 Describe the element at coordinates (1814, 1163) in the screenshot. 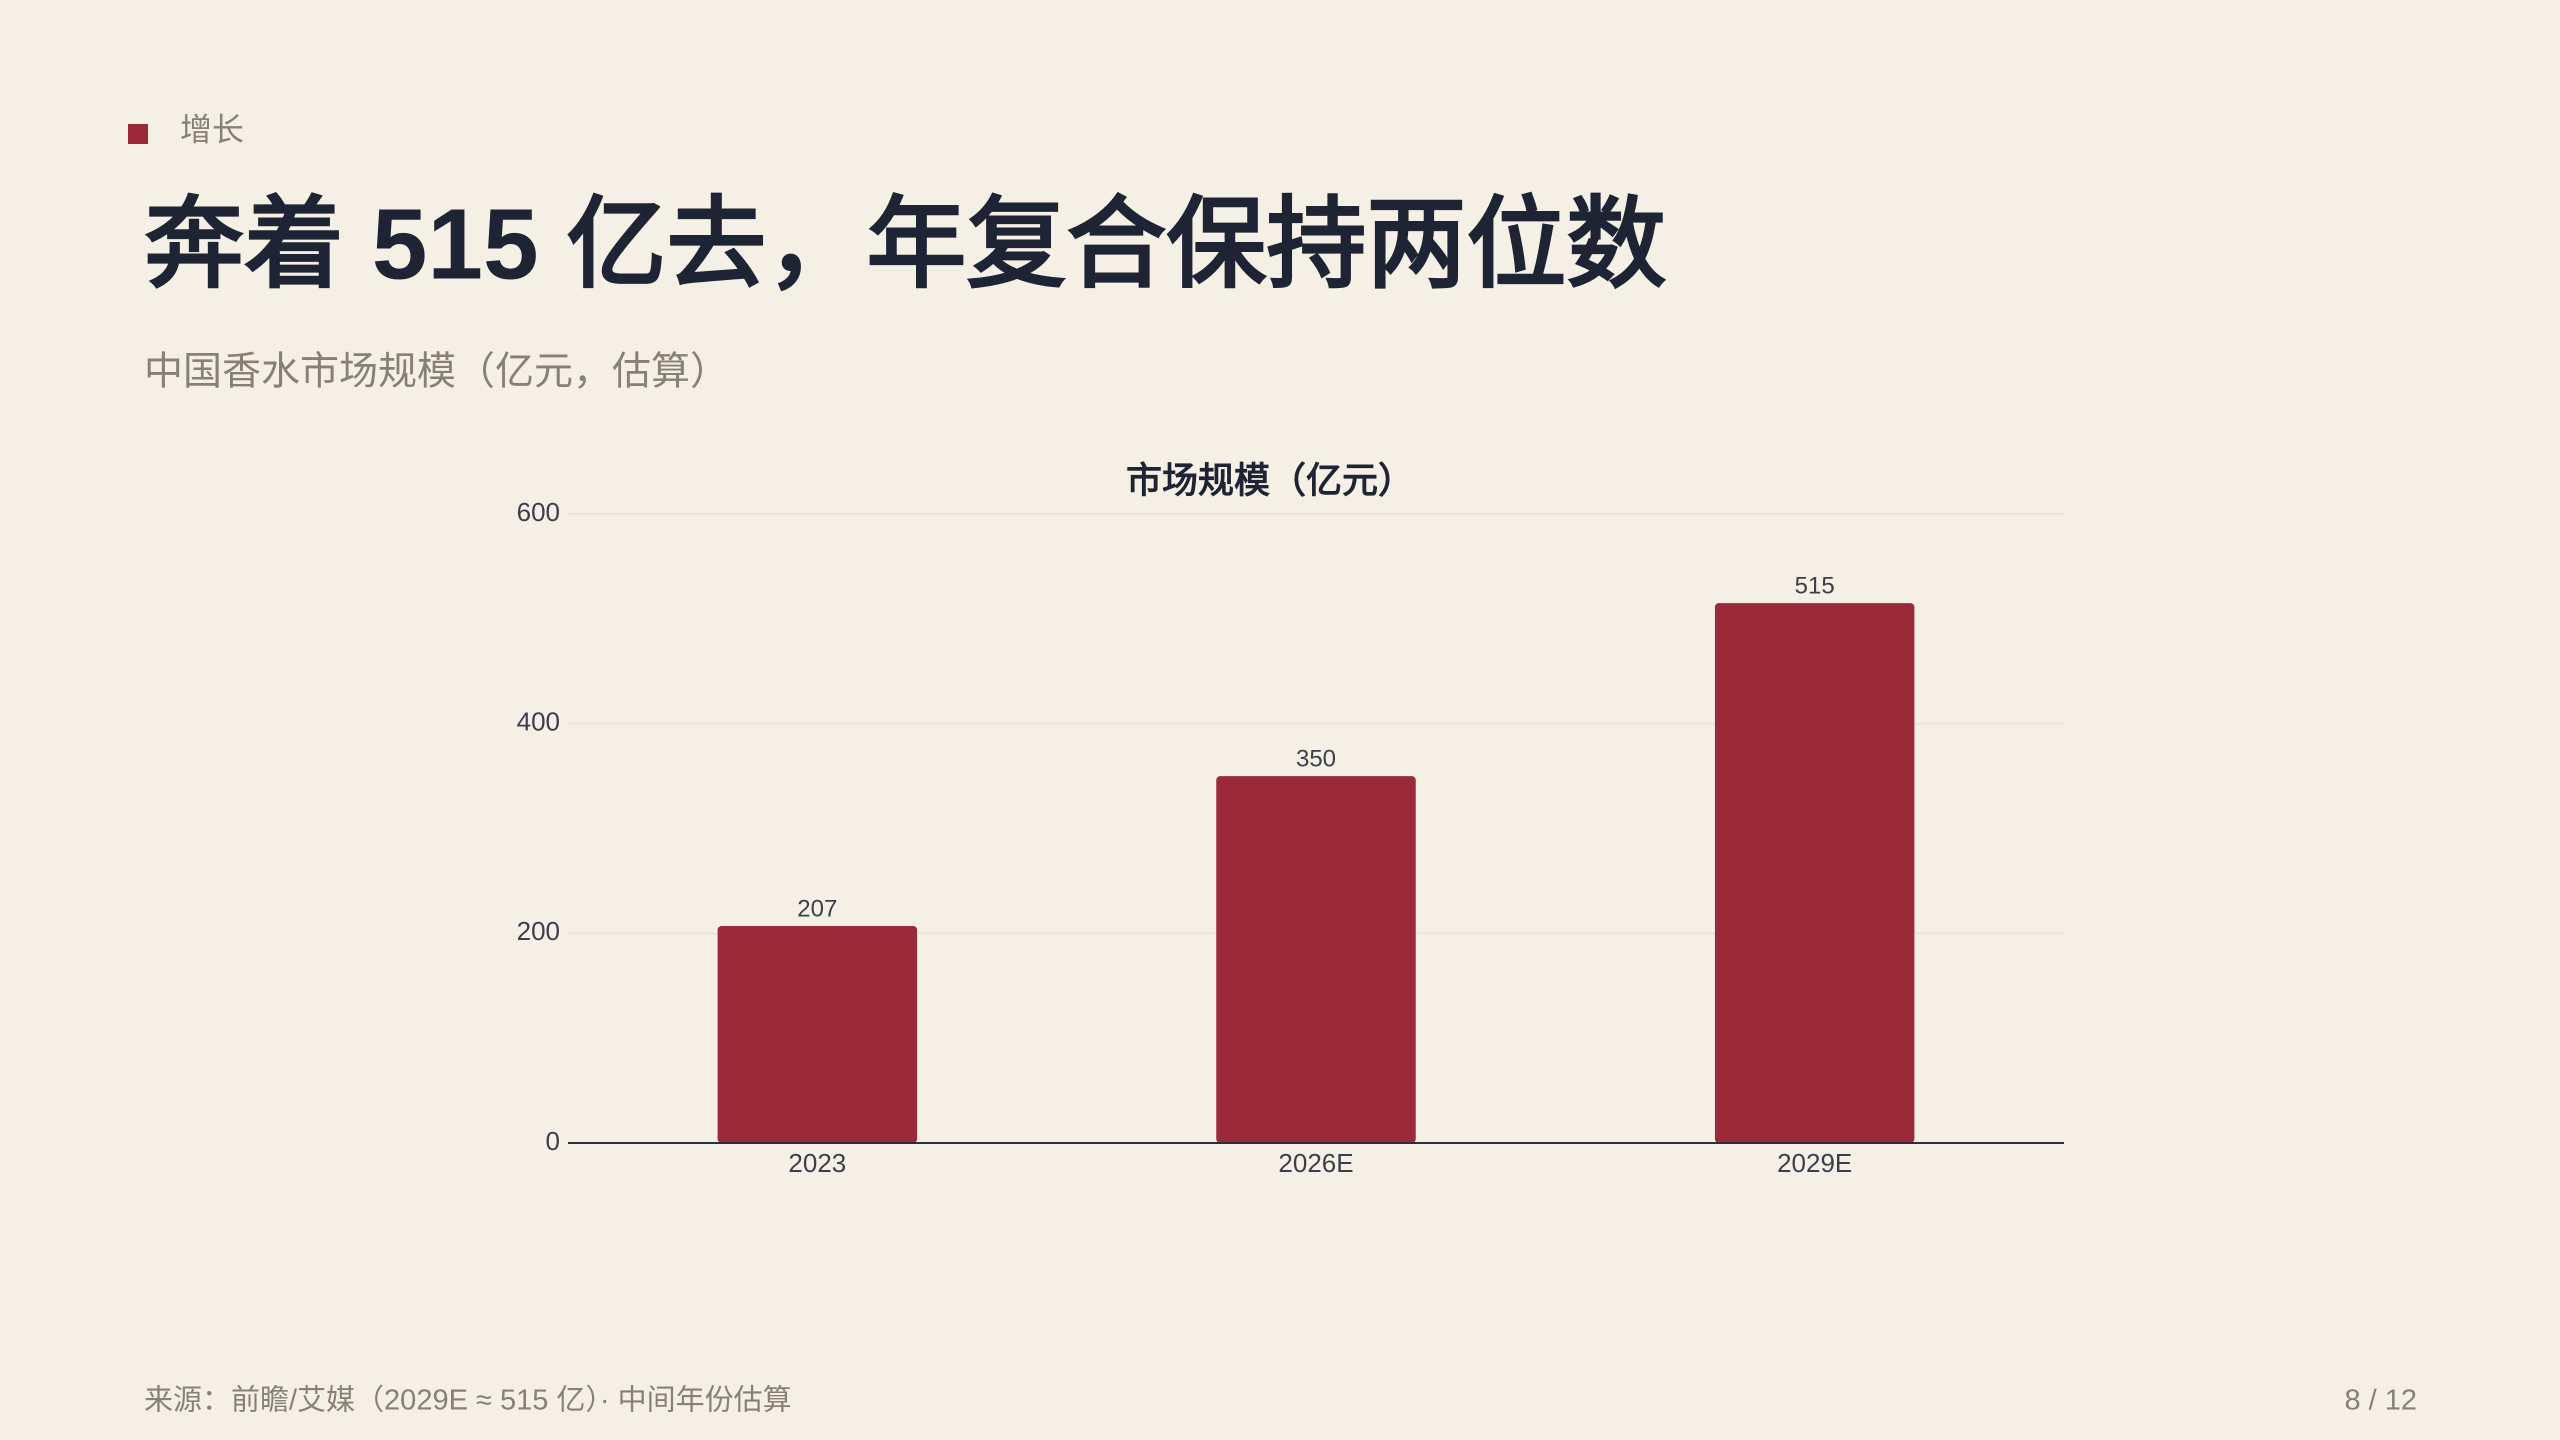

I see `x-tick-label: 2029E` at that location.